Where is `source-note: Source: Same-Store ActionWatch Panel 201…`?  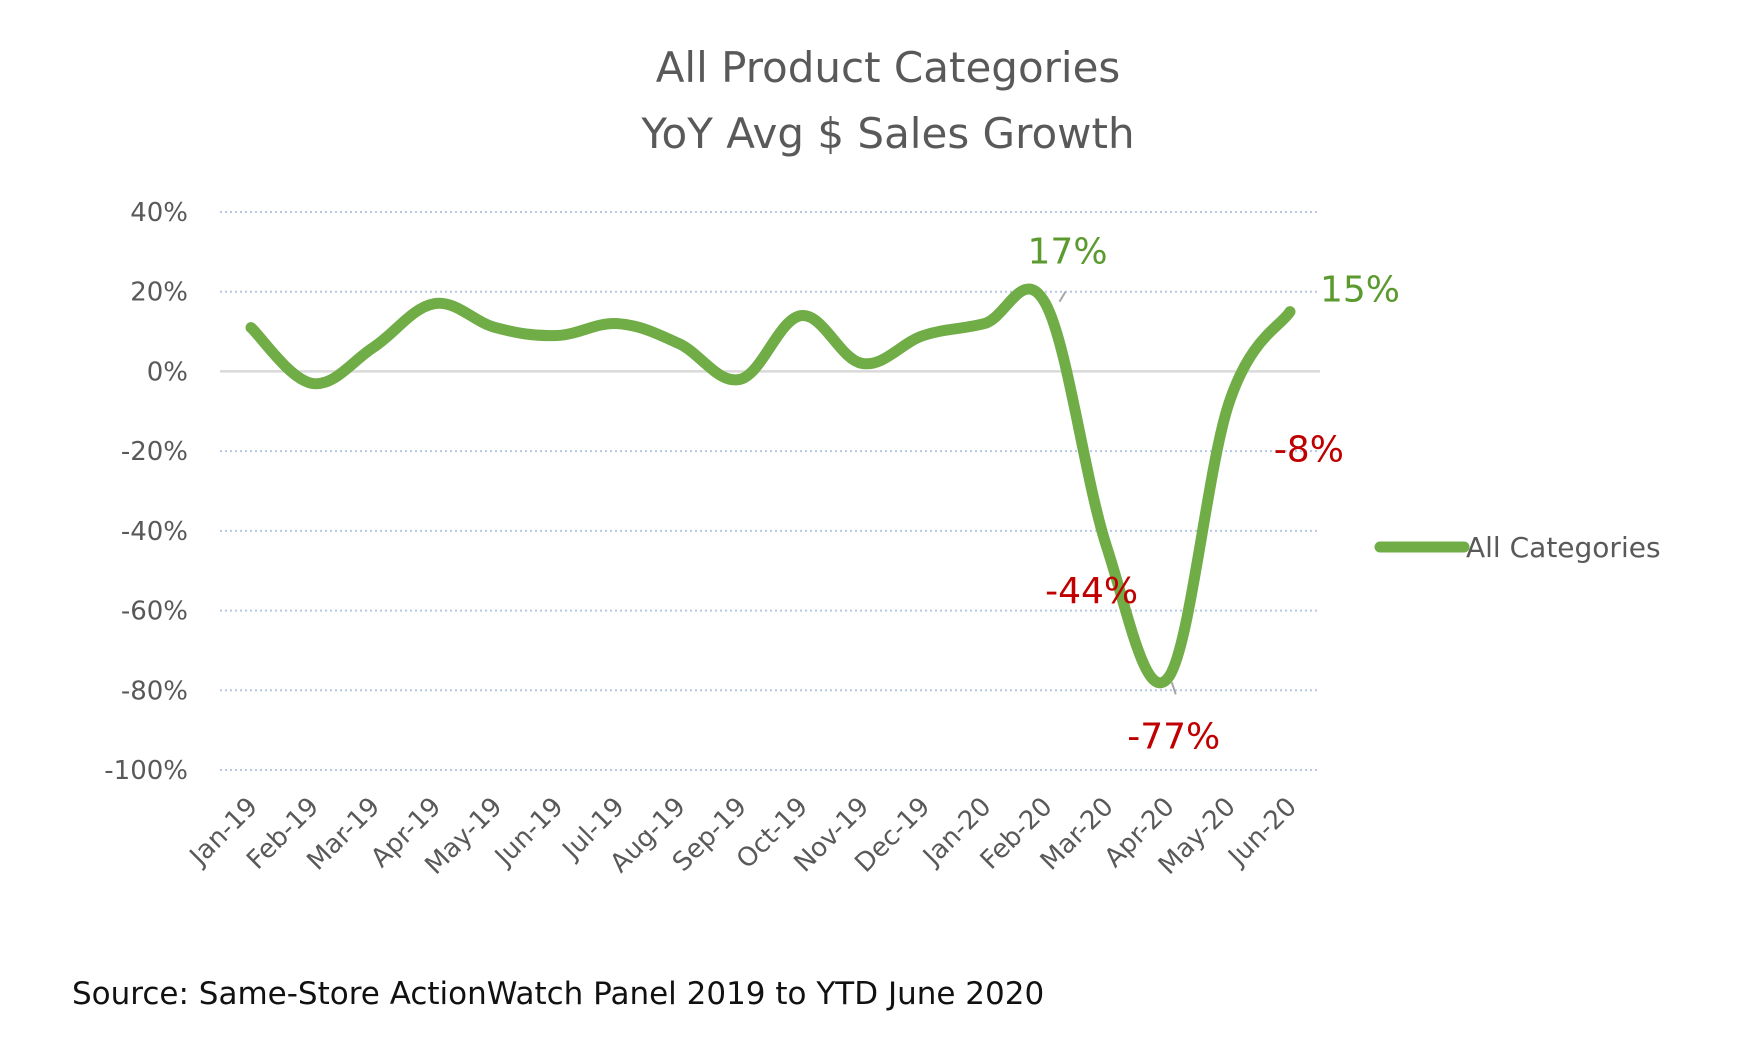 source-note: Source: Same-Store ActionWatch Panel 201… is located at coordinates (558, 994).